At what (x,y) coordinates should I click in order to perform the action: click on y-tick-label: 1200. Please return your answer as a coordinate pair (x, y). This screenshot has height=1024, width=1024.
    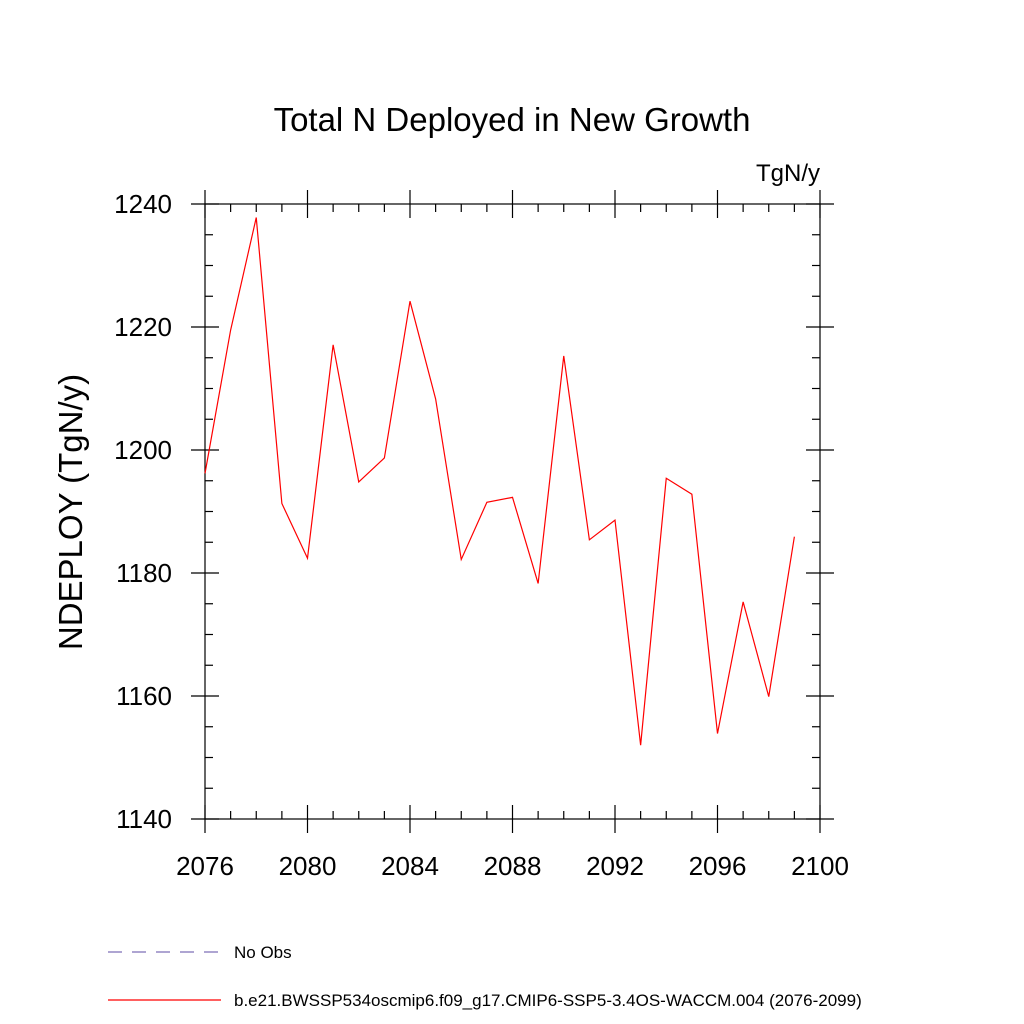
    Looking at the image, I should click on (143, 450).